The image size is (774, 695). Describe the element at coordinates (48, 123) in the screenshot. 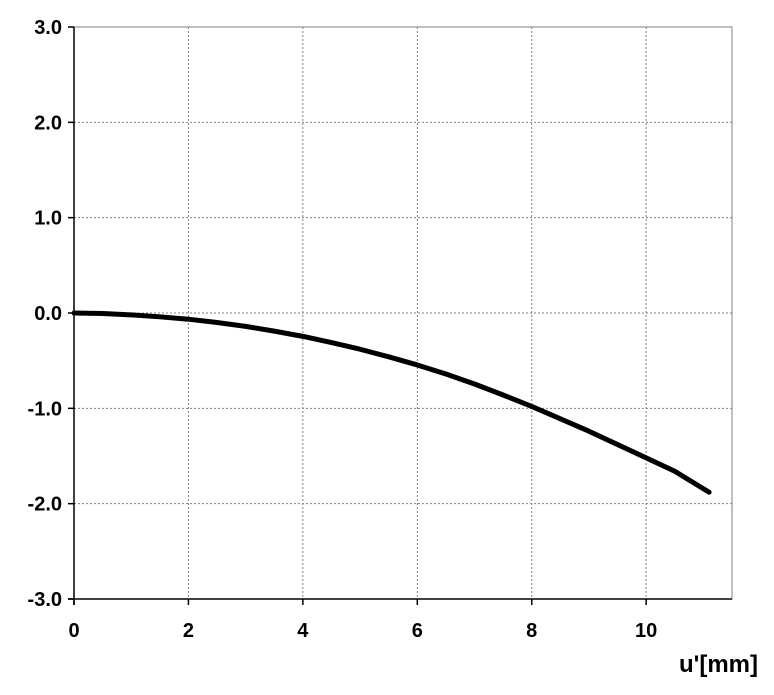

I see `y-tick-label: 2.0` at that location.